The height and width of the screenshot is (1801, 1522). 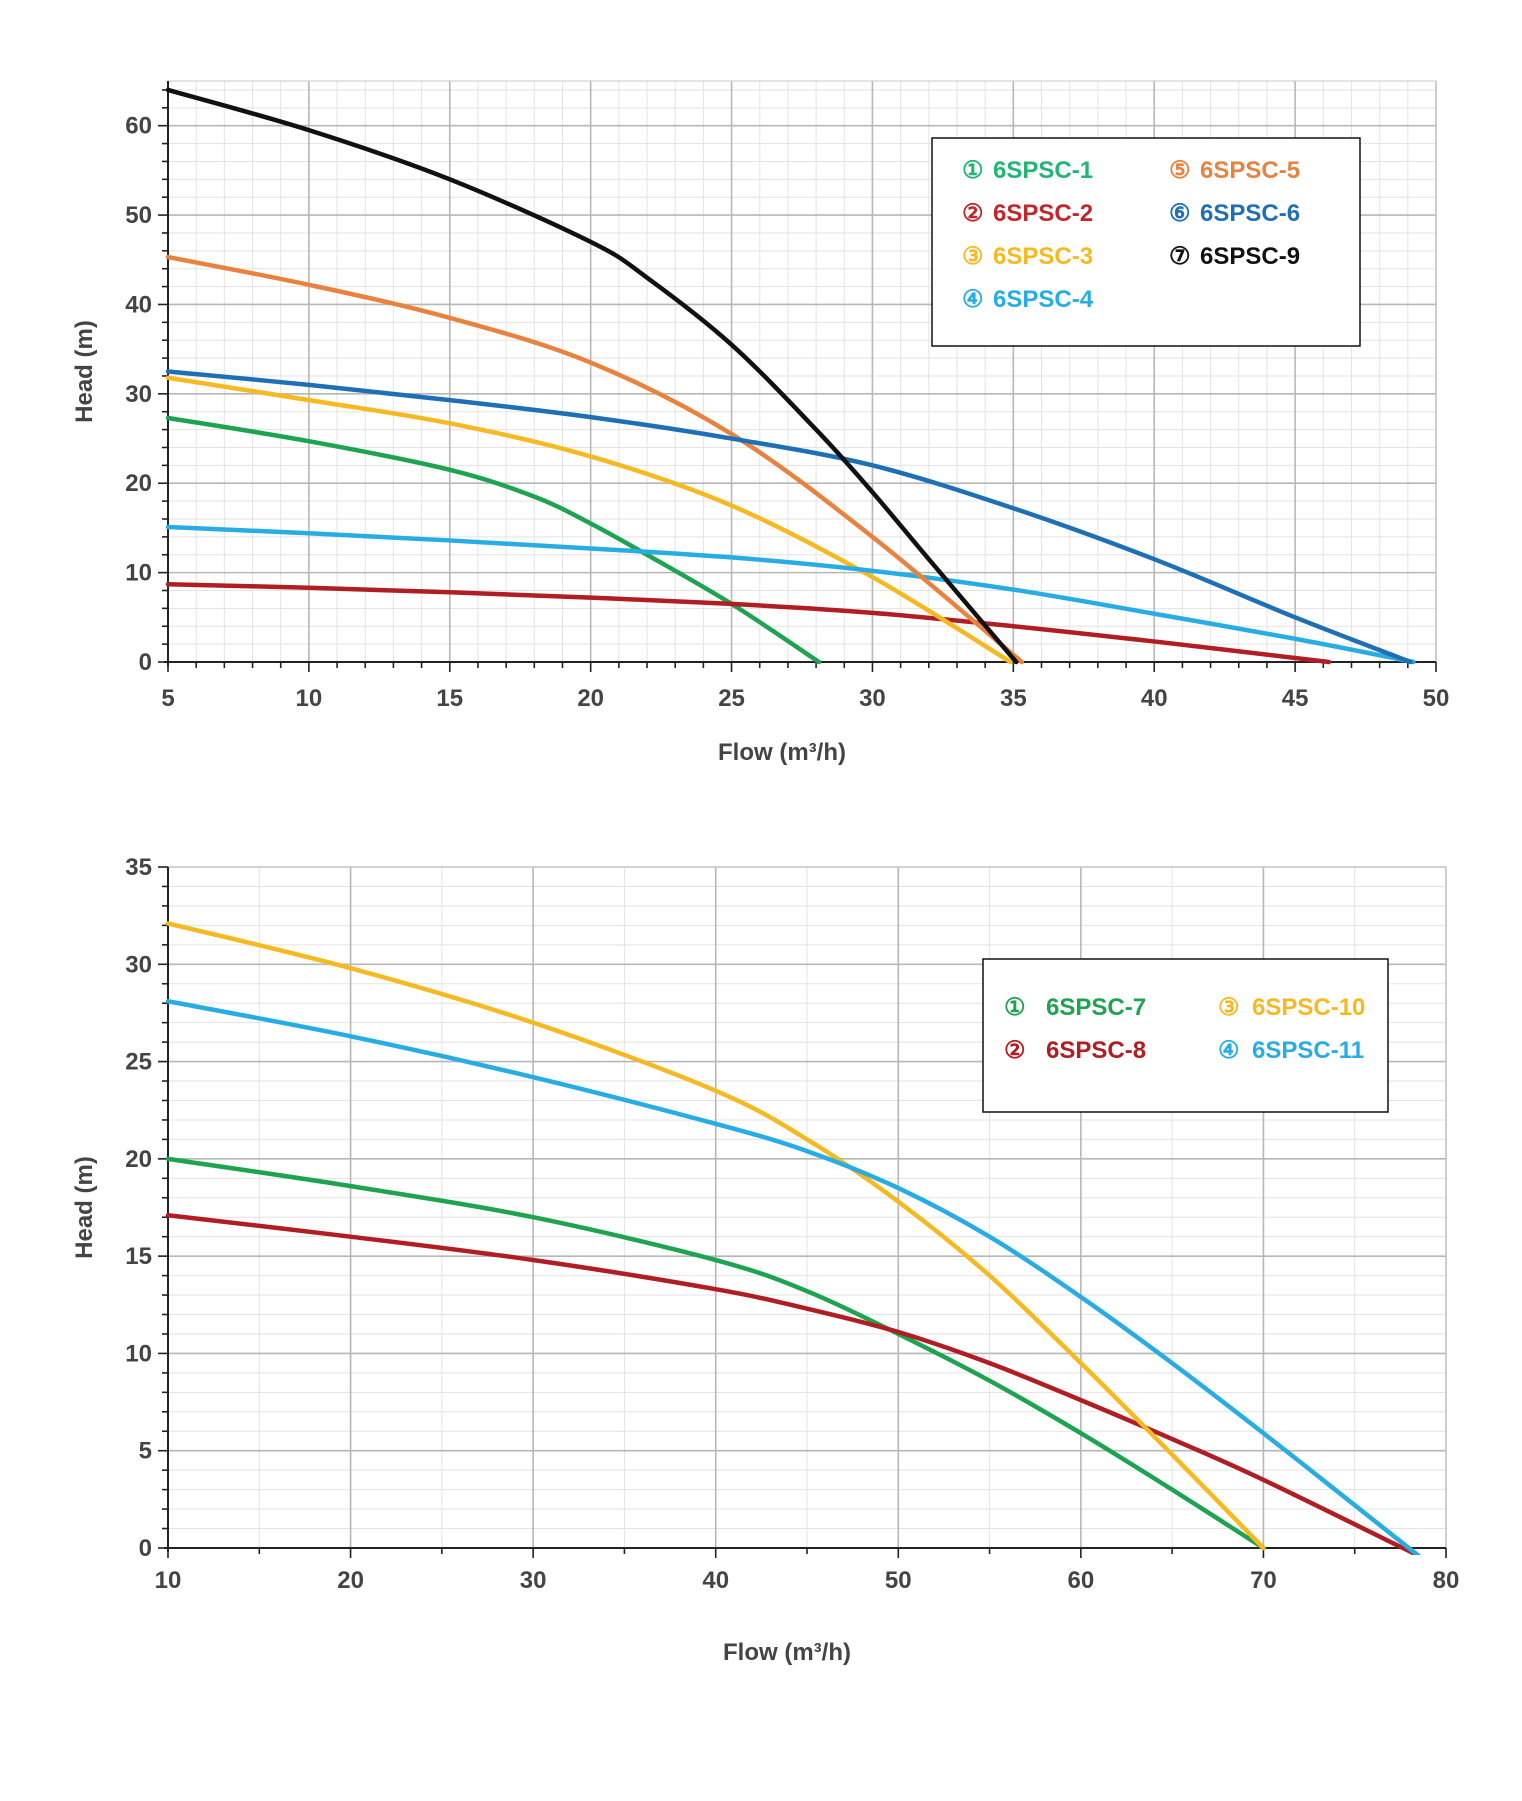 What do you see at coordinates (1250, 213) in the screenshot?
I see `legend-label: 6SPSC-6` at bounding box center [1250, 213].